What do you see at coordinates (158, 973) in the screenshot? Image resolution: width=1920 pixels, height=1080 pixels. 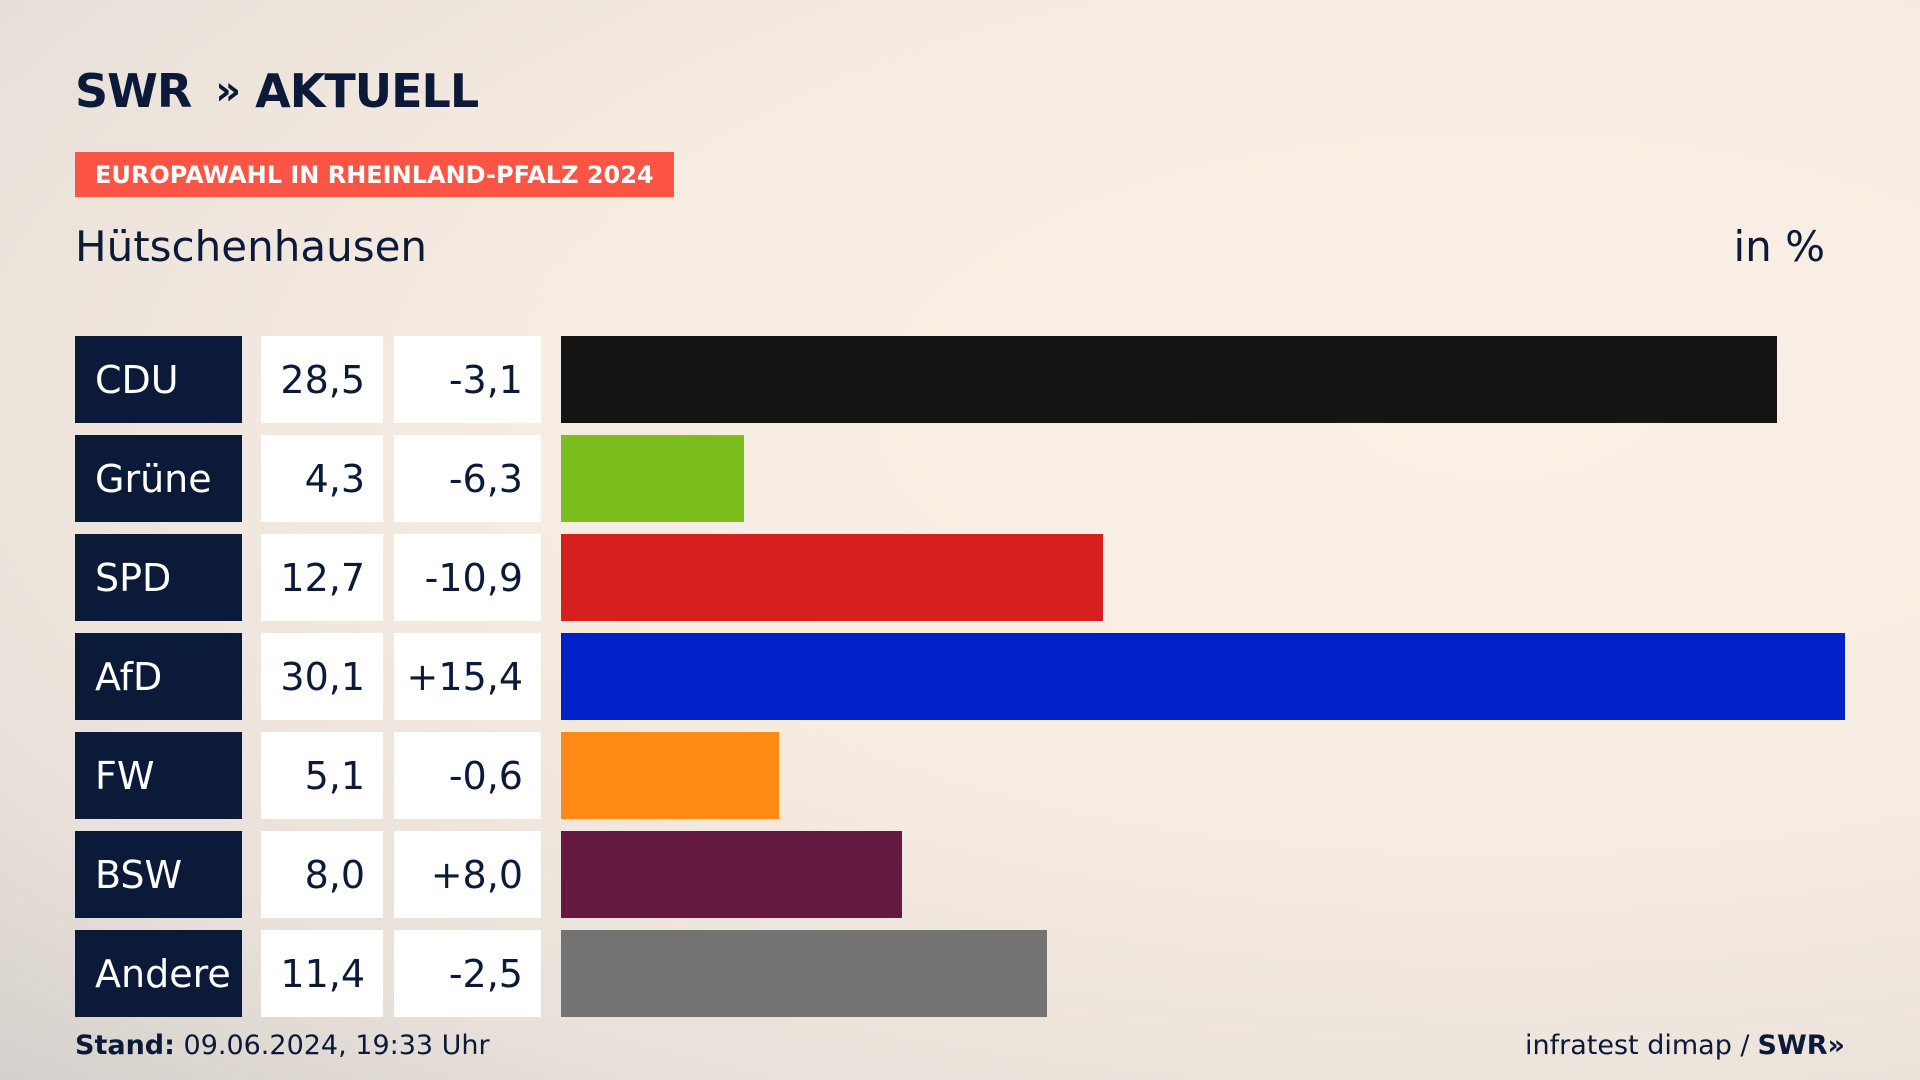 I see `party-label: Andere` at bounding box center [158, 973].